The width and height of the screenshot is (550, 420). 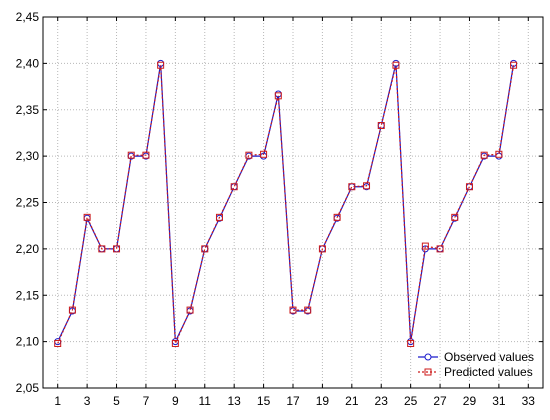 I want to click on x-tick-label: 13, so click(x=234, y=401).